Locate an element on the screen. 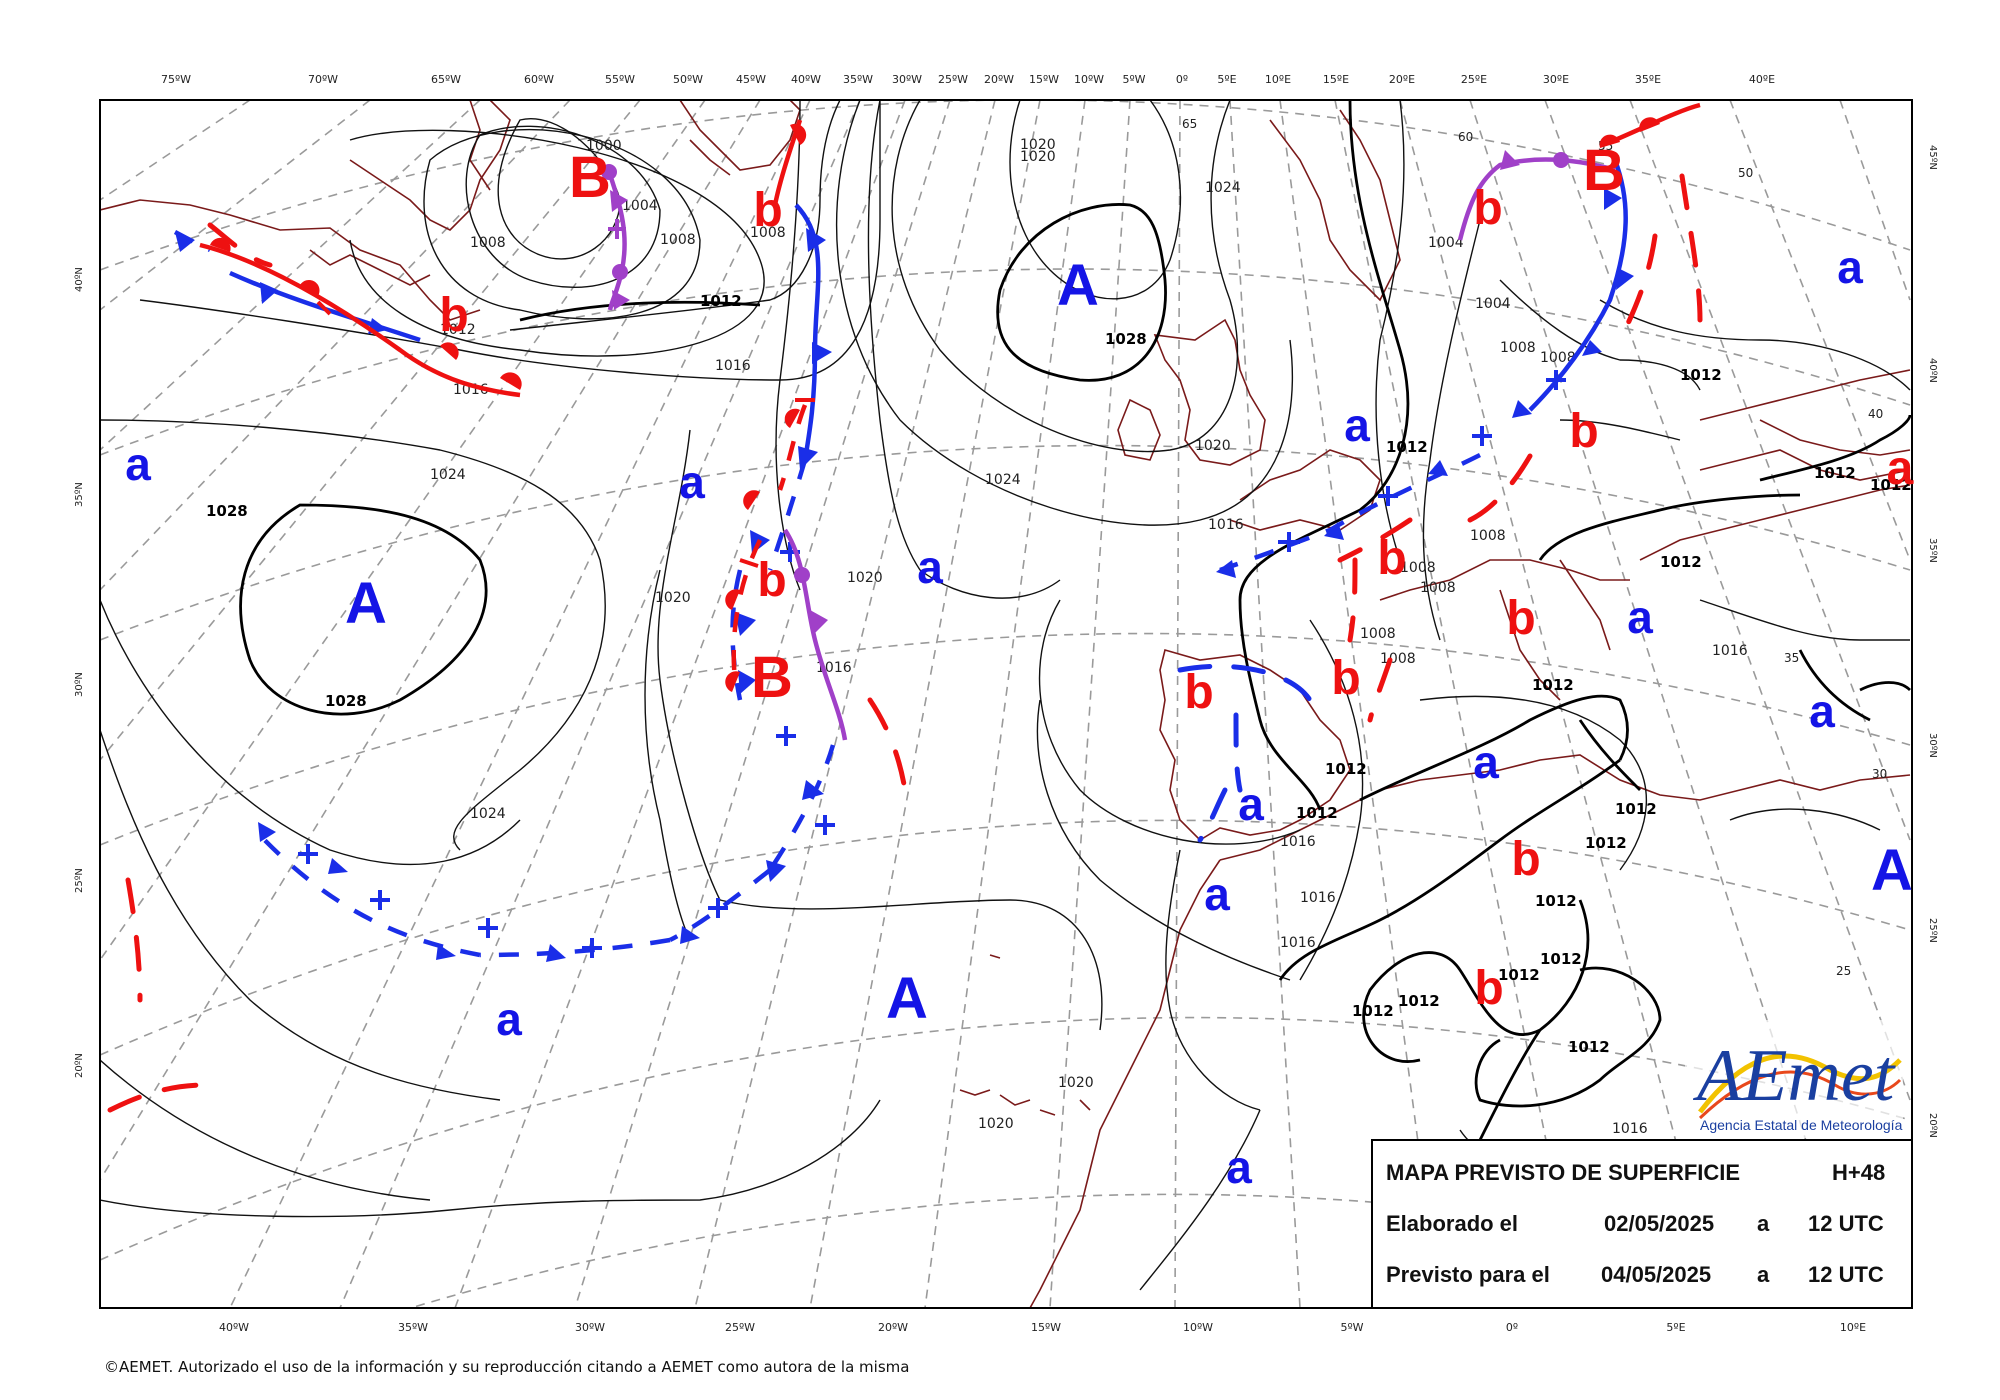 The image size is (2000, 1400). lon-label: 75ºW is located at coordinates (176, 79).